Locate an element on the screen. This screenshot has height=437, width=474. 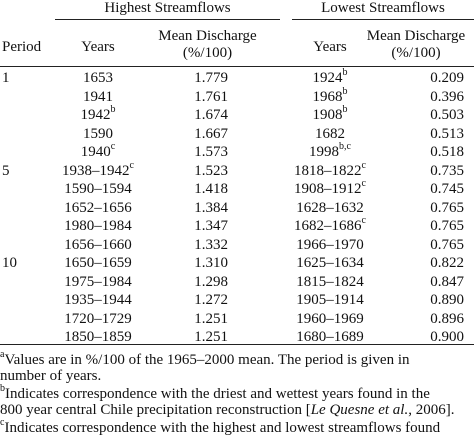
table-cell: 0.890 is located at coordinates (447, 300).